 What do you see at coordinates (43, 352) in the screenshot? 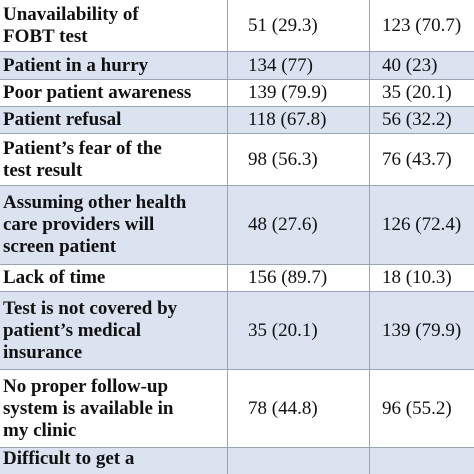
I see `label-line: insurance` at bounding box center [43, 352].